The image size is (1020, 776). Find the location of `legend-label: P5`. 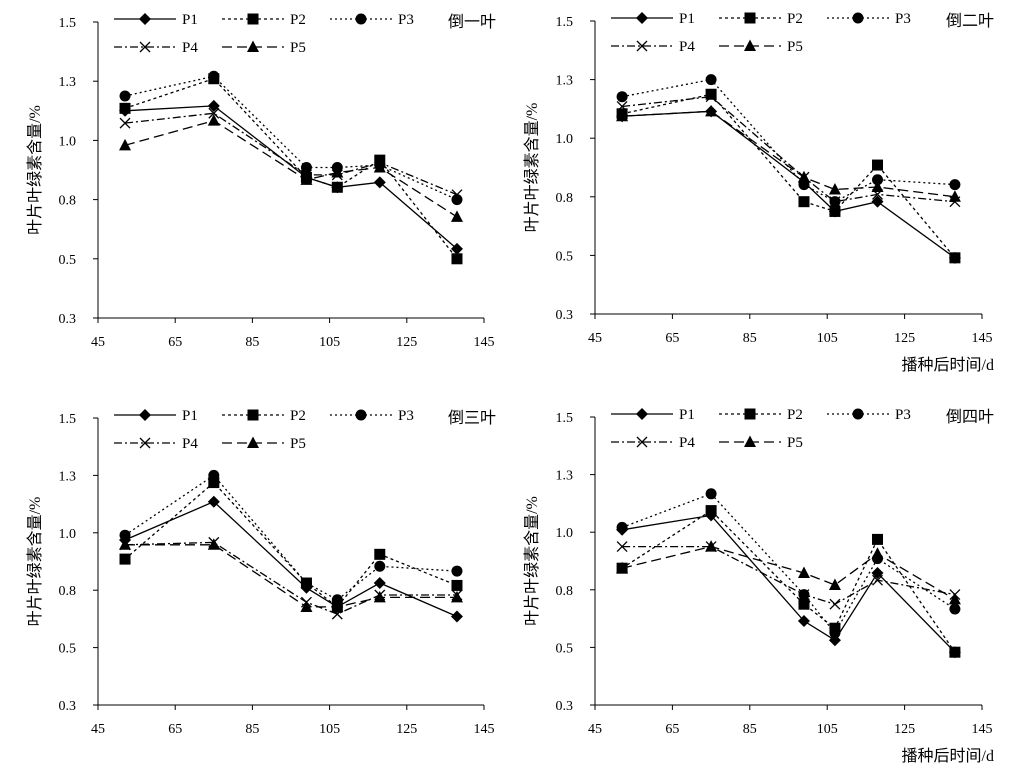

legend-label: P5 is located at coordinates (795, 443).